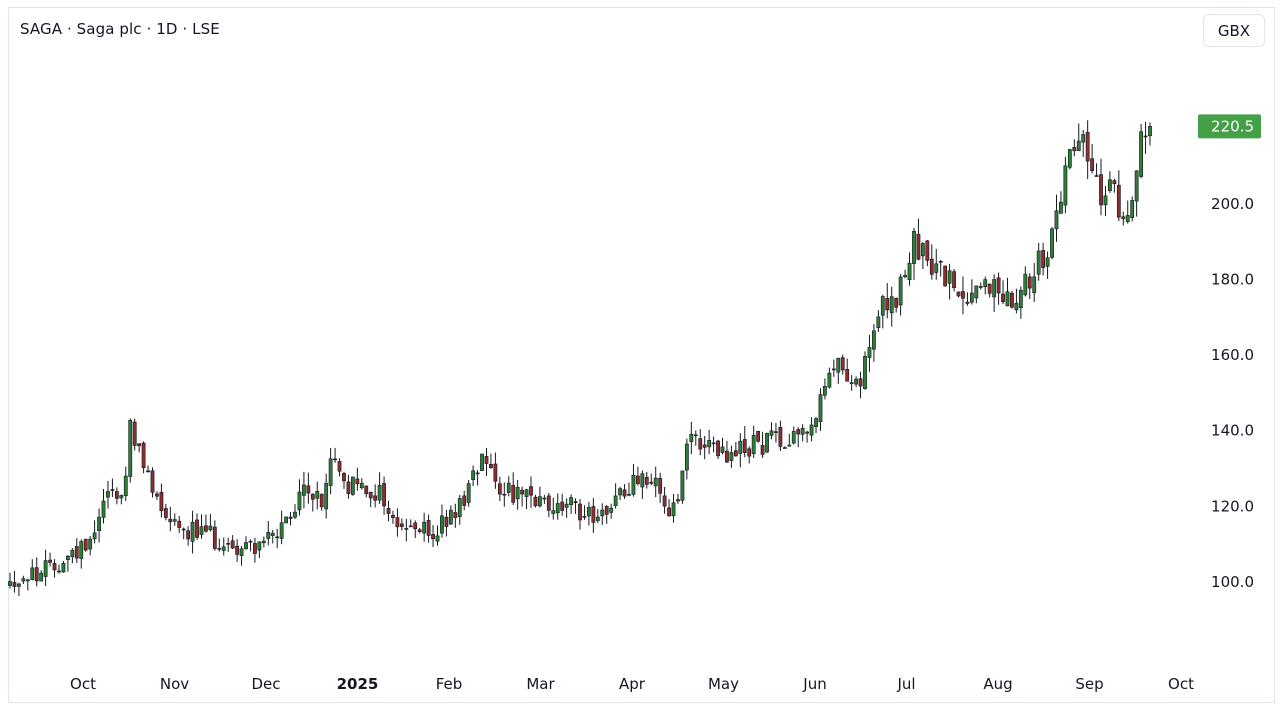 This screenshot has height=713, width=1283. I want to click on x-tick-label: Nov, so click(174, 684).